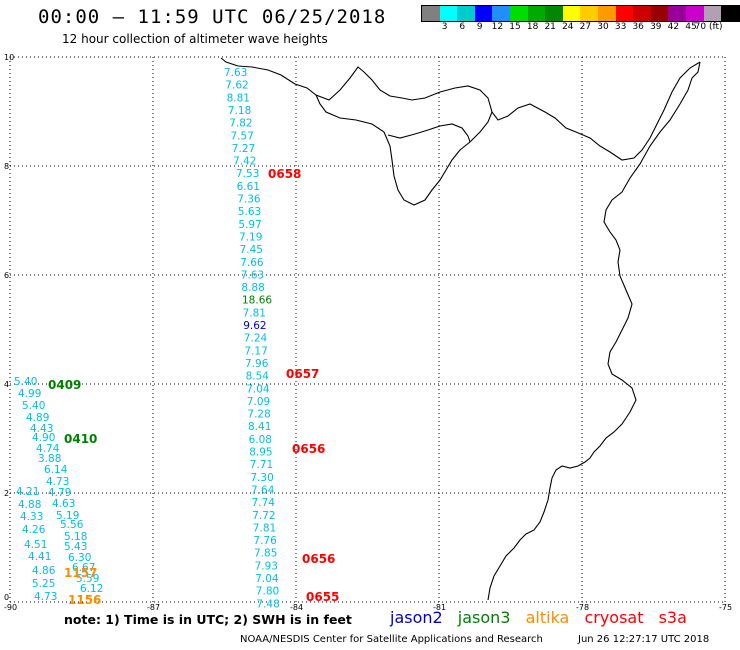 The width and height of the screenshot is (740, 650). What do you see at coordinates (256, 339) in the screenshot?
I see `swh-label: 7.24` at bounding box center [256, 339].